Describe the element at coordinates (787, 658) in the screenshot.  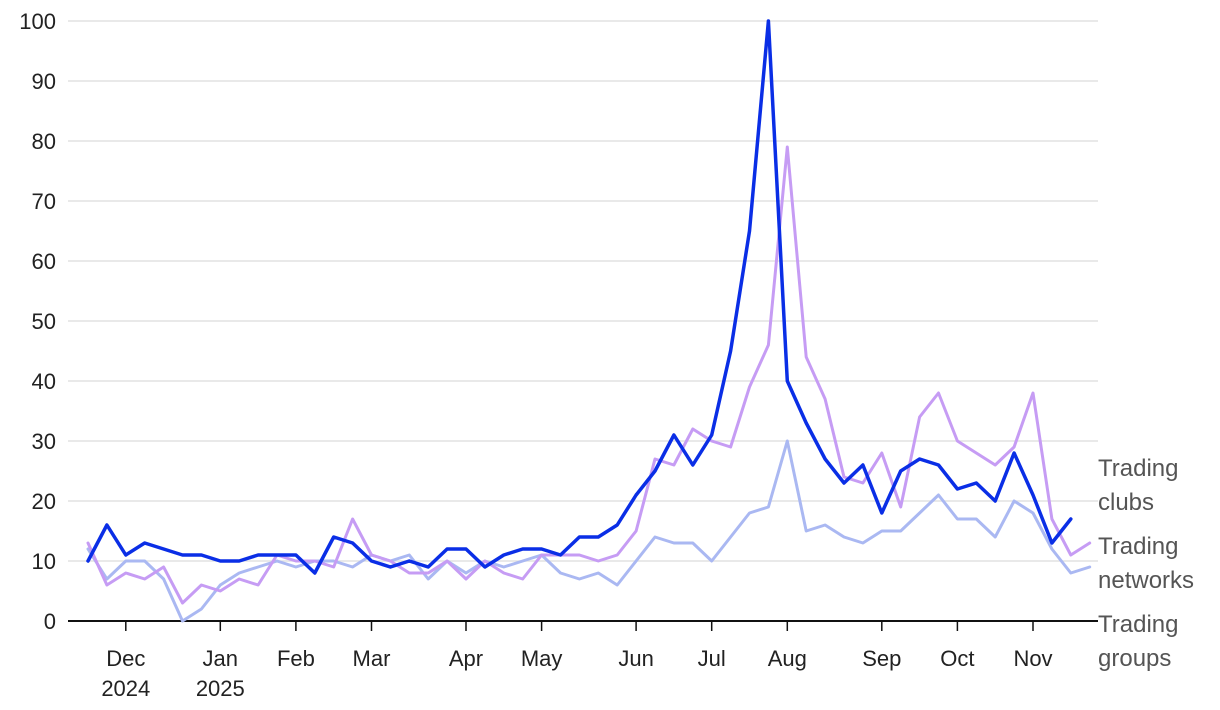
I see `x-tick-label: Aug` at that location.